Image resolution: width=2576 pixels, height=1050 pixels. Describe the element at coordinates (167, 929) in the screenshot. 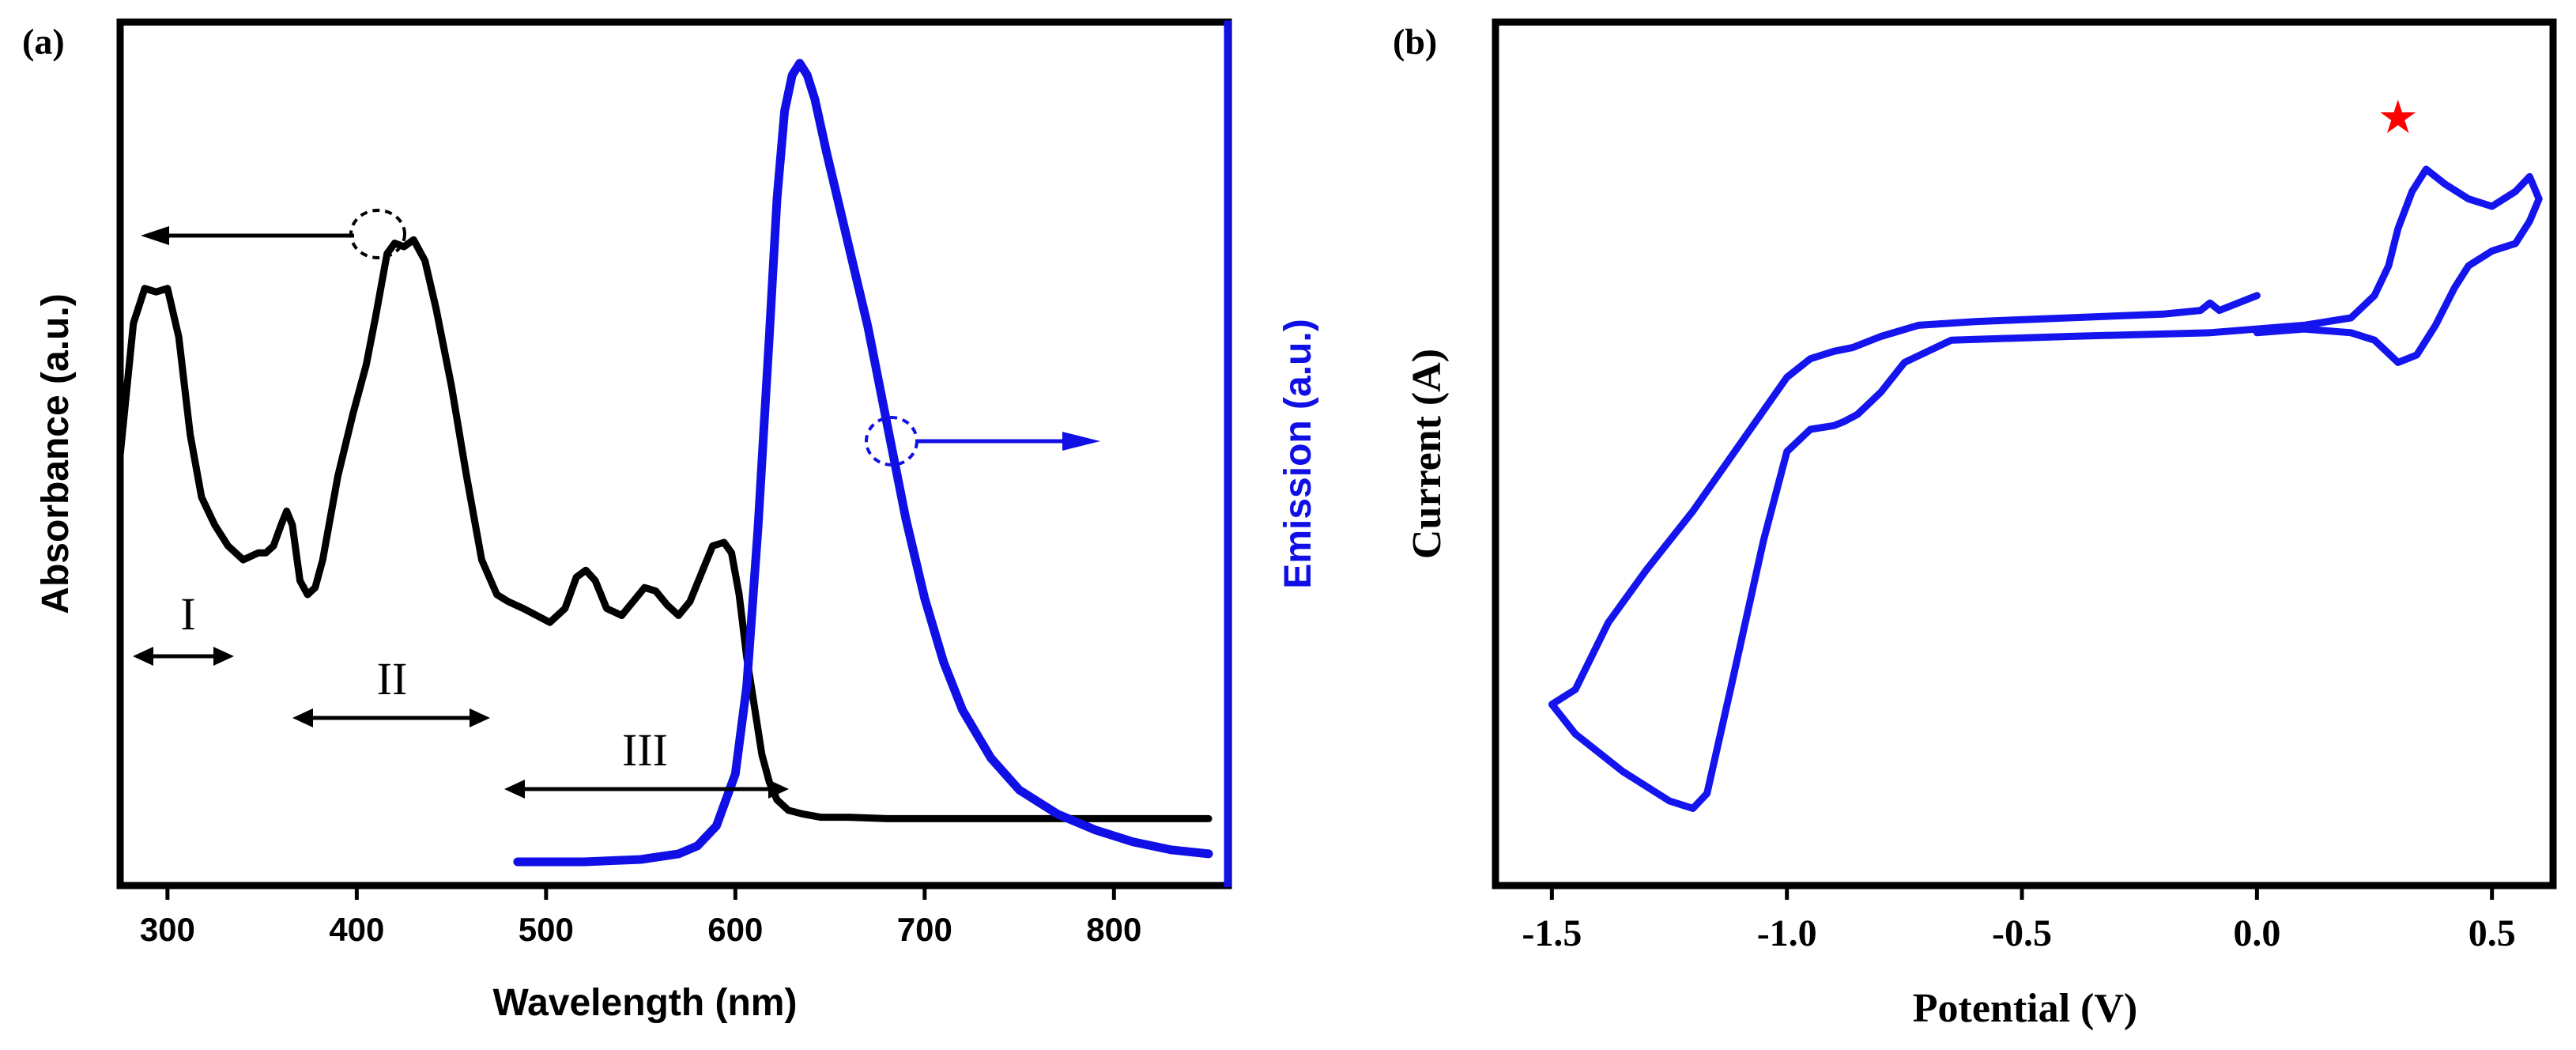

I see `panel-a-x-tick-label: 300` at that location.